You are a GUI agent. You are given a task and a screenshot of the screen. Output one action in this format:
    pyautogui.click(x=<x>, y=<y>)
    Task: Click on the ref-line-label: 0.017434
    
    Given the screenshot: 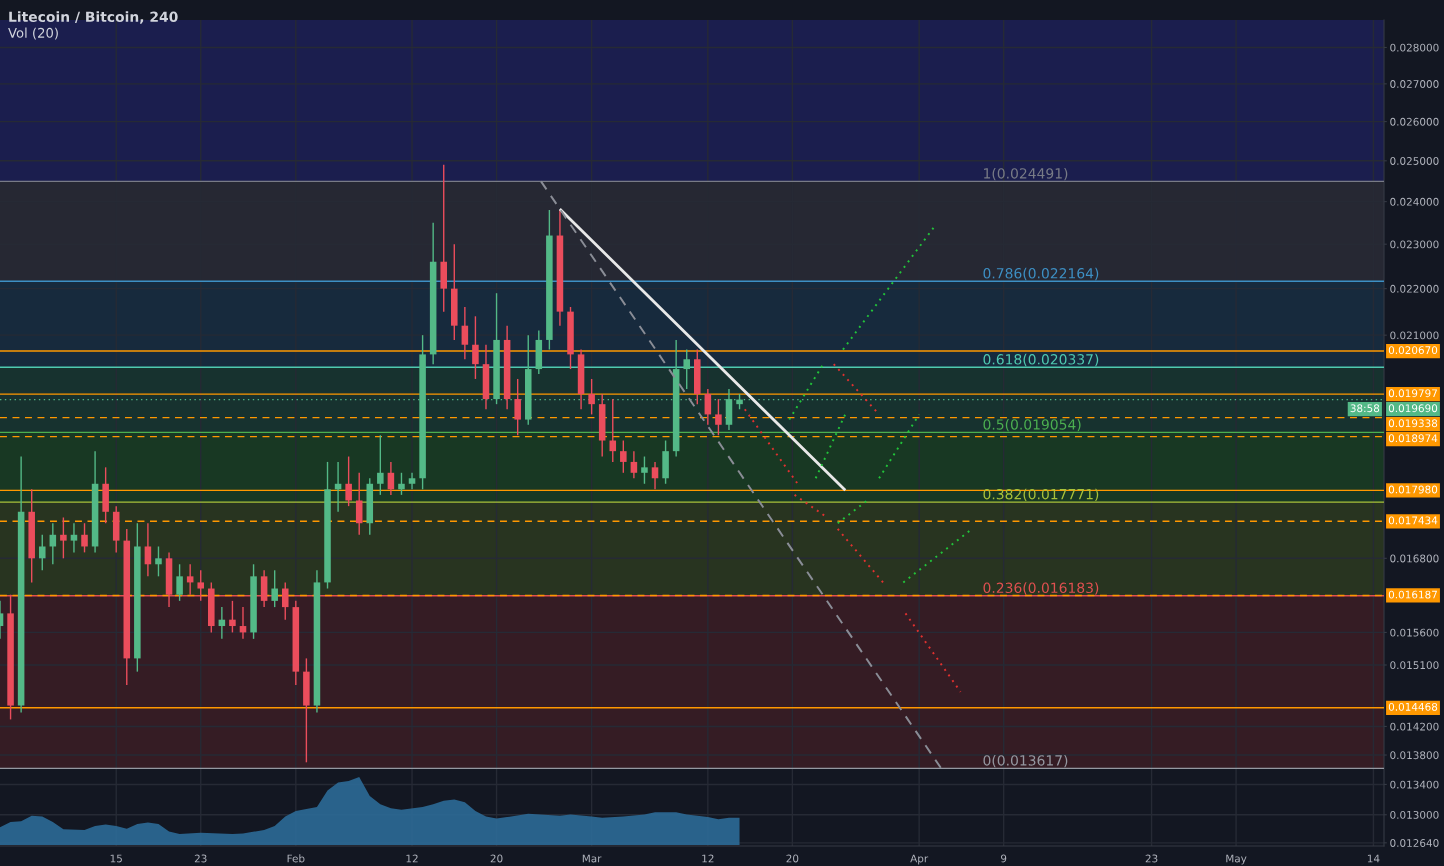 What is the action you would take?
    pyautogui.click(x=1413, y=520)
    